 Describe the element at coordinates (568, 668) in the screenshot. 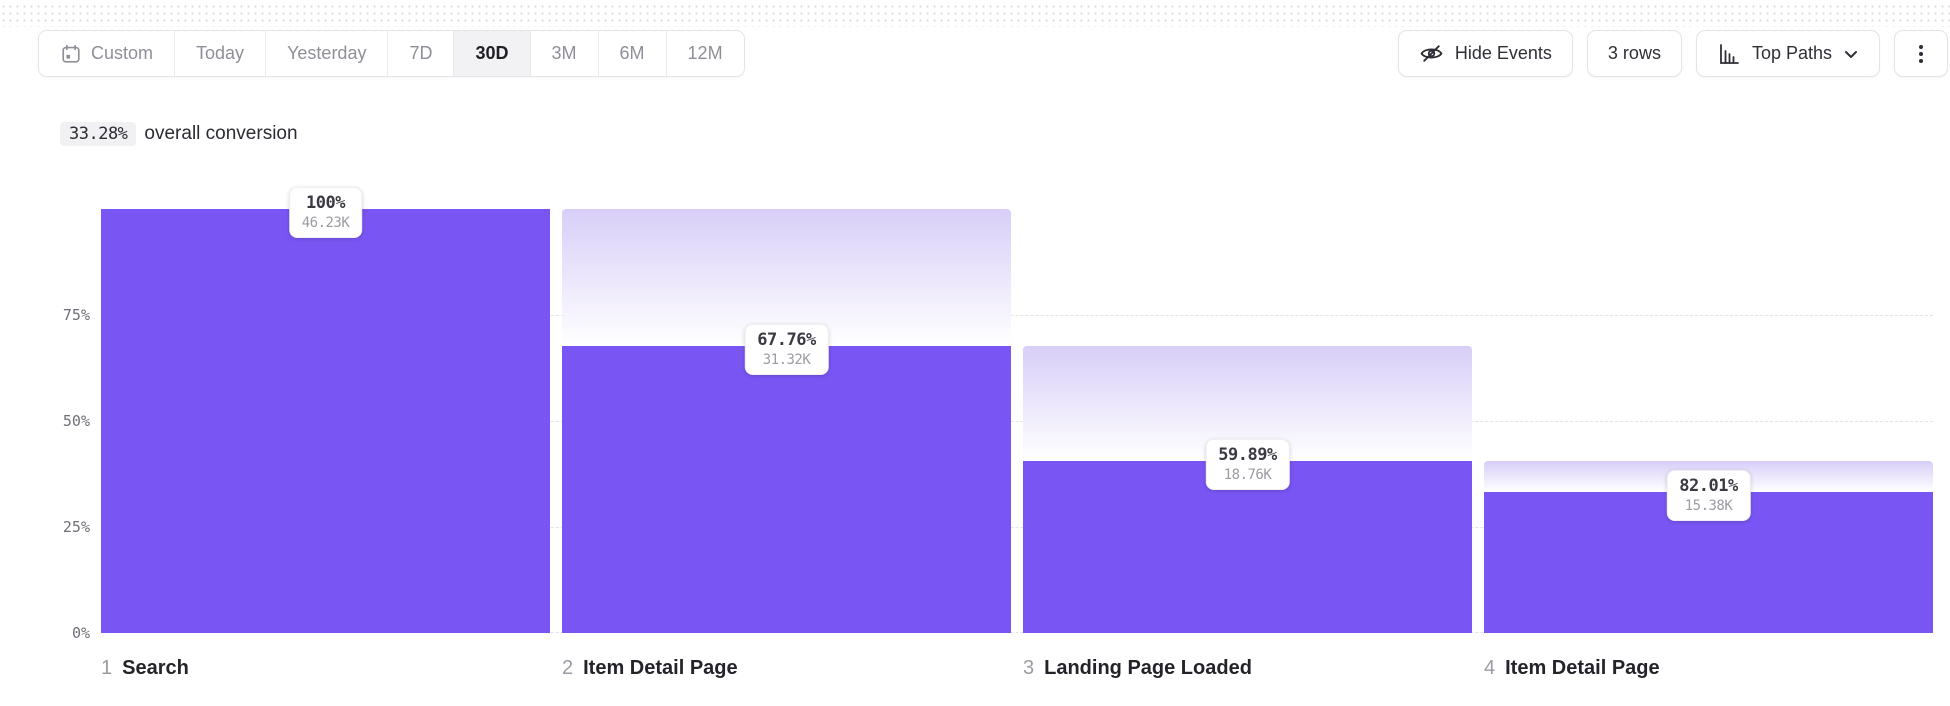

I see `step-number: 2` at that location.